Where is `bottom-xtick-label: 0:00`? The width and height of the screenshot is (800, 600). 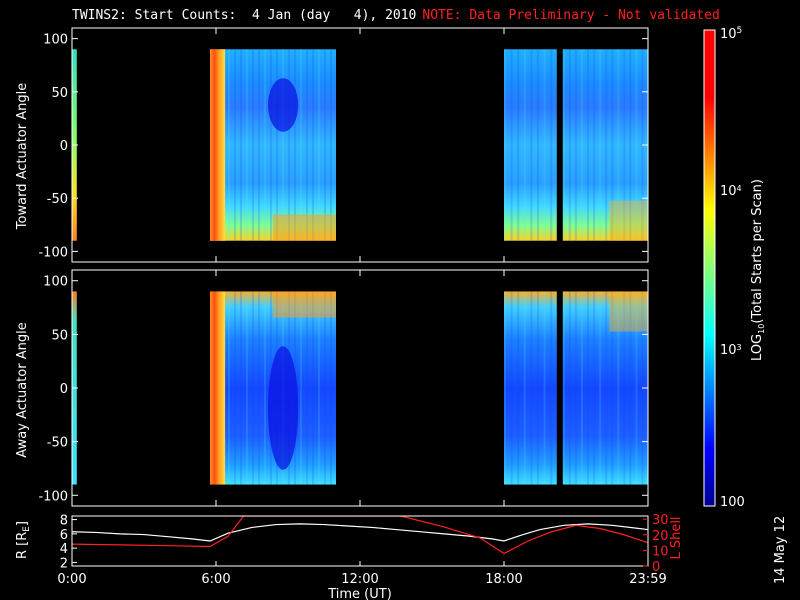 bottom-xtick-label: 0:00 is located at coordinates (71, 579).